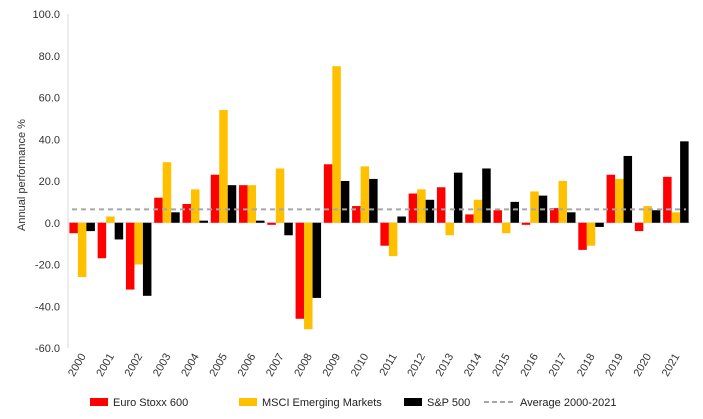 Image resolution: width=703 pixels, height=419 pixels. Describe the element at coordinates (336, 144) in the screenshot. I see `bar-msci-emerging-markets-2009` at that location.